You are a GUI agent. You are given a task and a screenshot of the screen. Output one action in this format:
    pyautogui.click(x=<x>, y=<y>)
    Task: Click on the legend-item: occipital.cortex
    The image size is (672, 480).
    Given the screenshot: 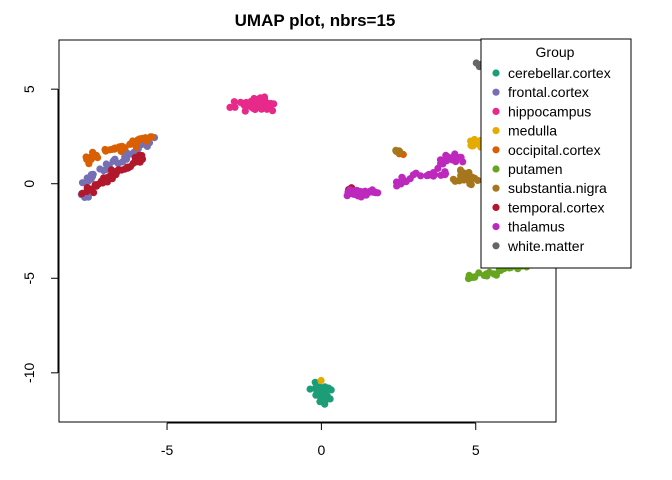 What is the action you would take?
    pyautogui.click(x=546, y=150)
    